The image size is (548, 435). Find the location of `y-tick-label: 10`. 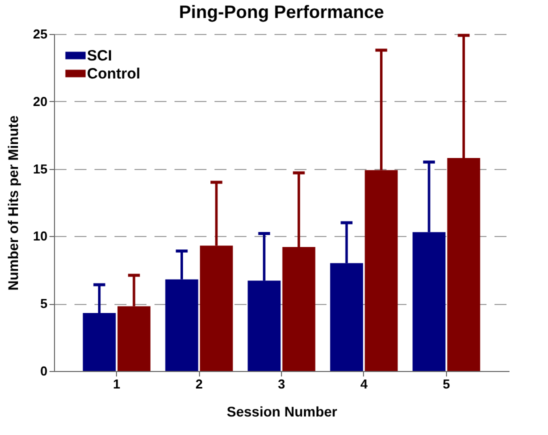

y-tick-label: 10 is located at coordinates (40, 236).